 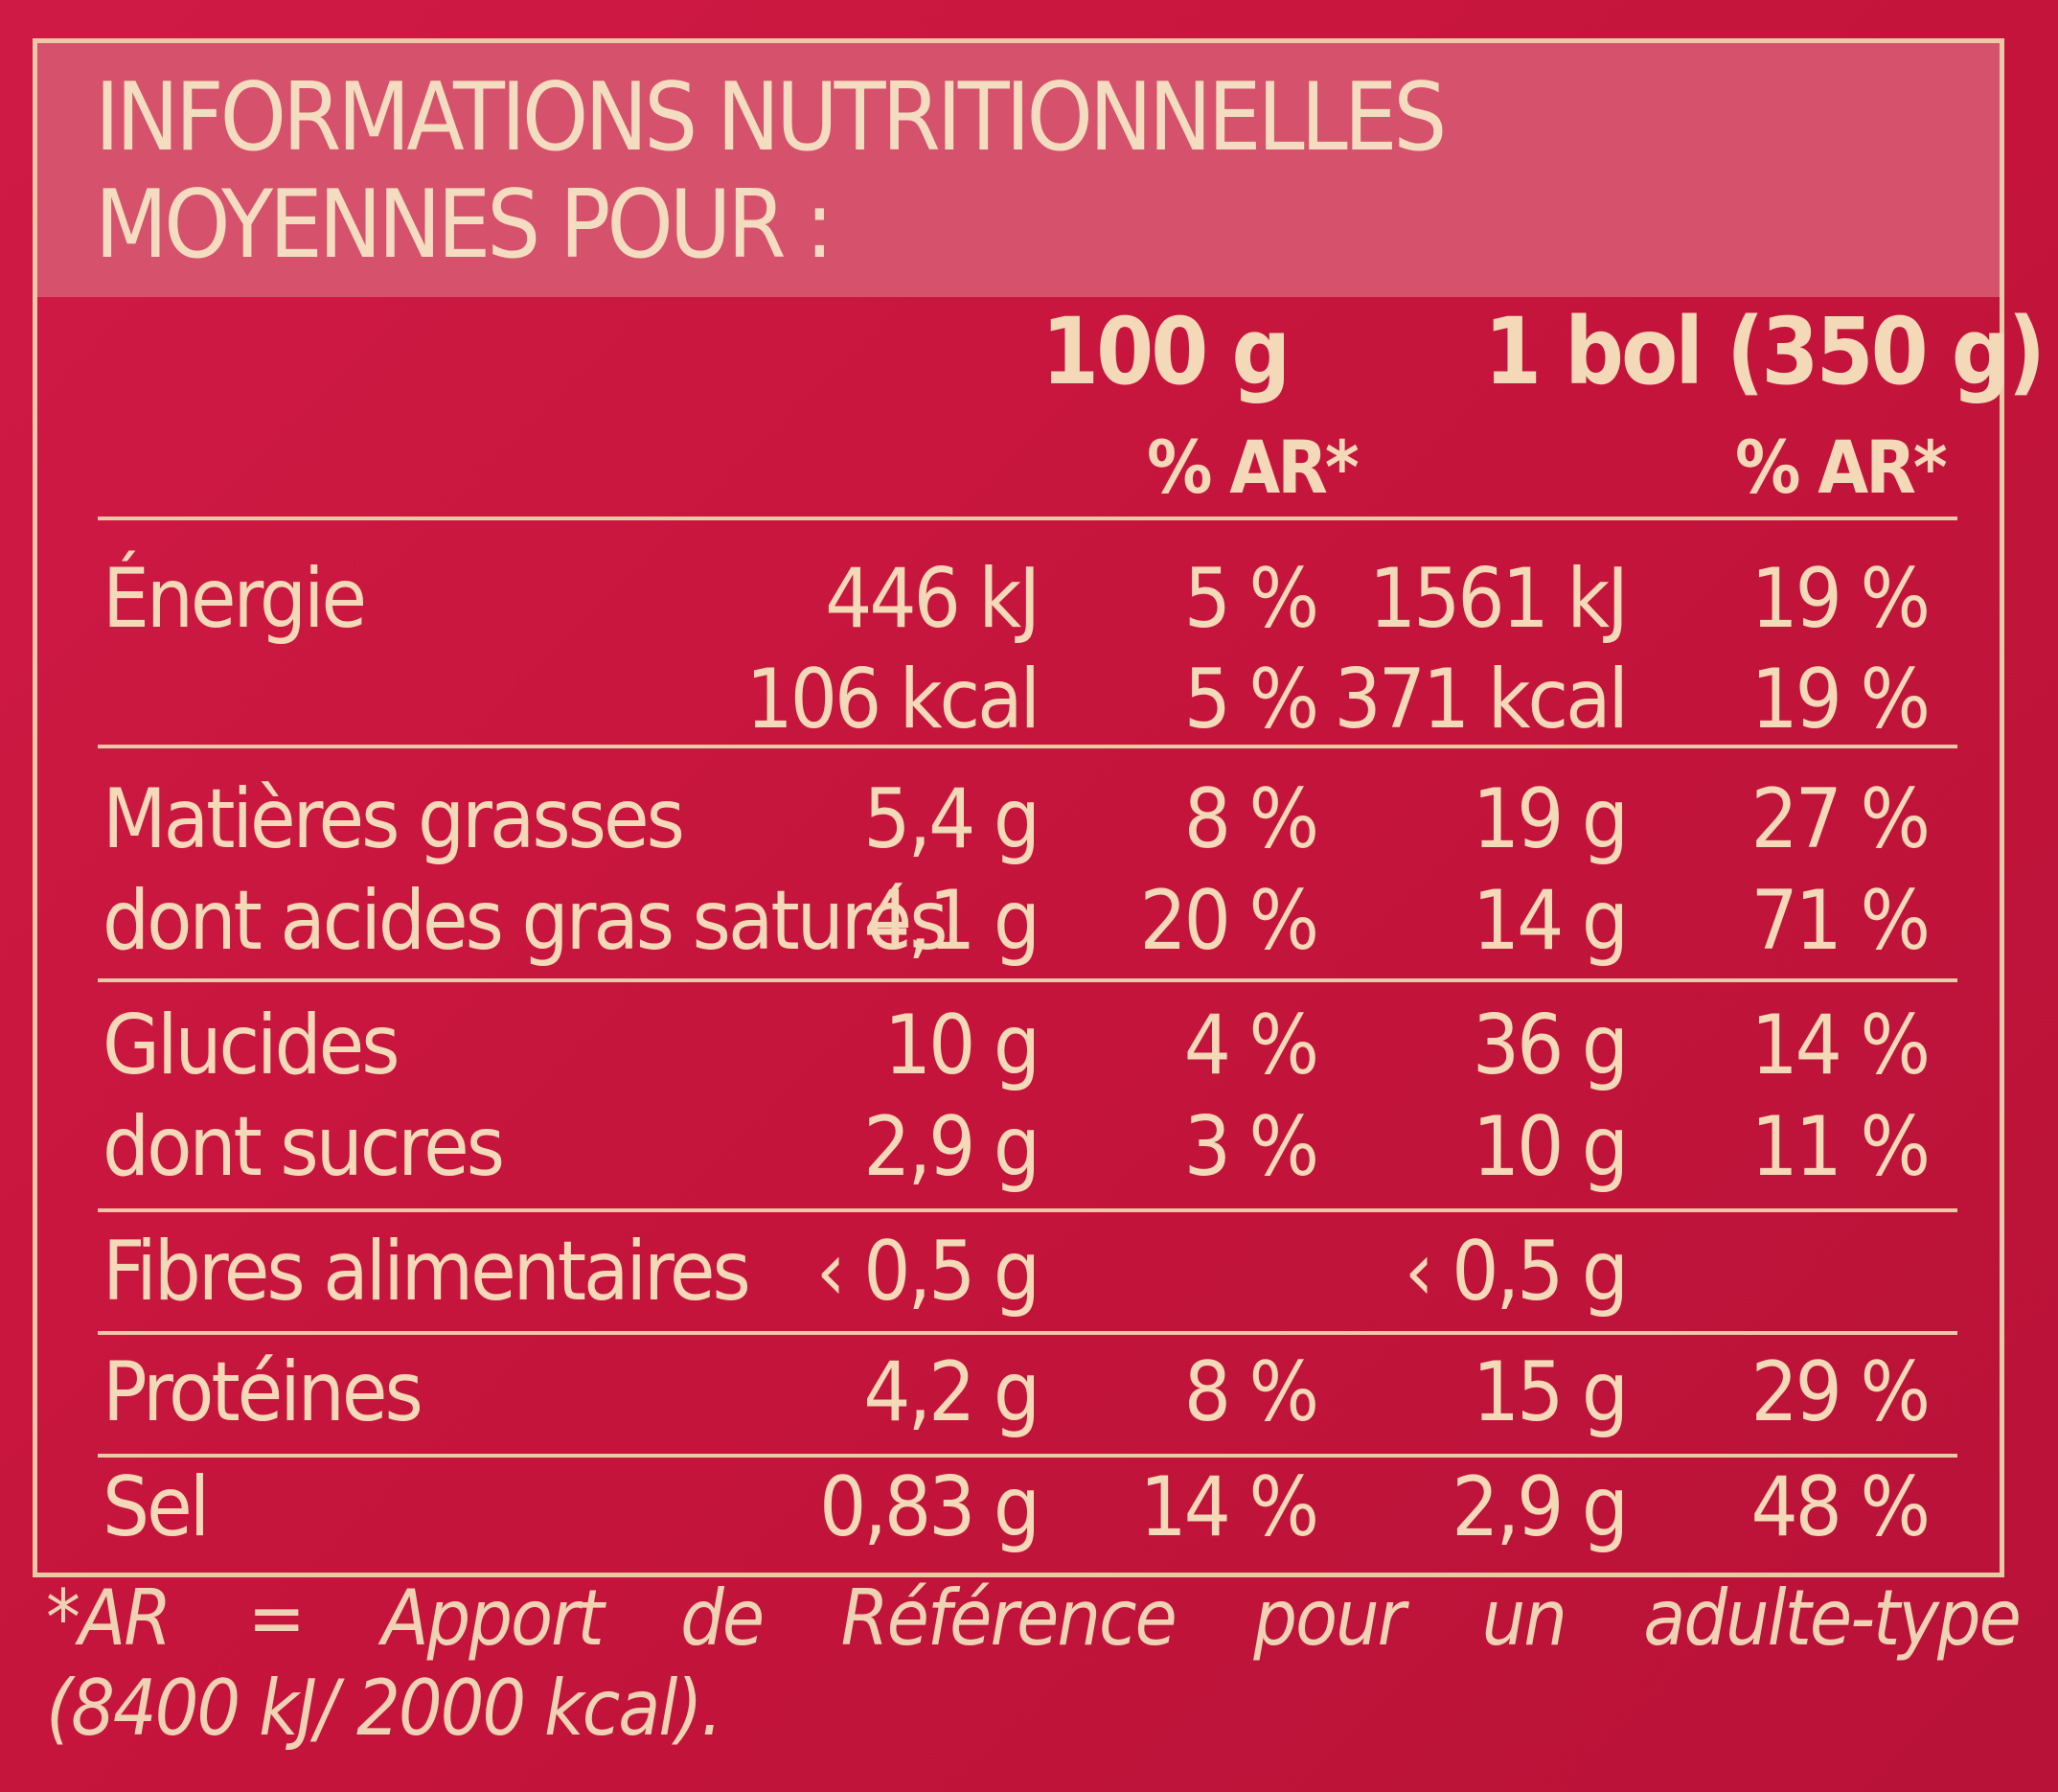 What do you see at coordinates (1840, 819) in the screenshot?
I see `ar-bol: 27 %` at bounding box center [1840, 819].